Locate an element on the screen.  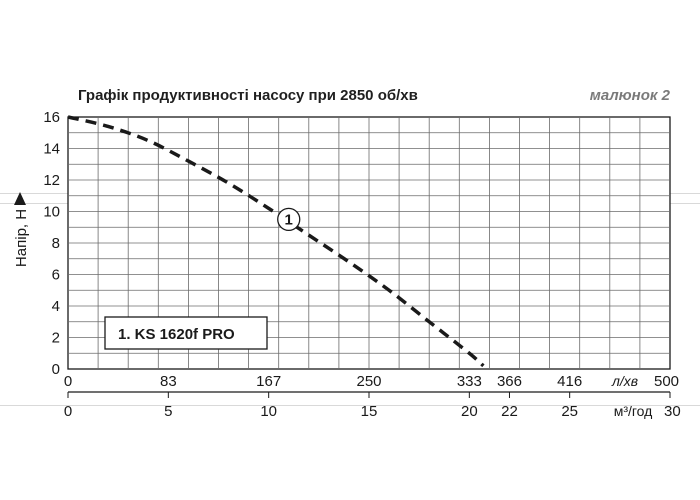
legend-entry-1: 1. KS 1620f PRO is located at coordinates (176, 334).